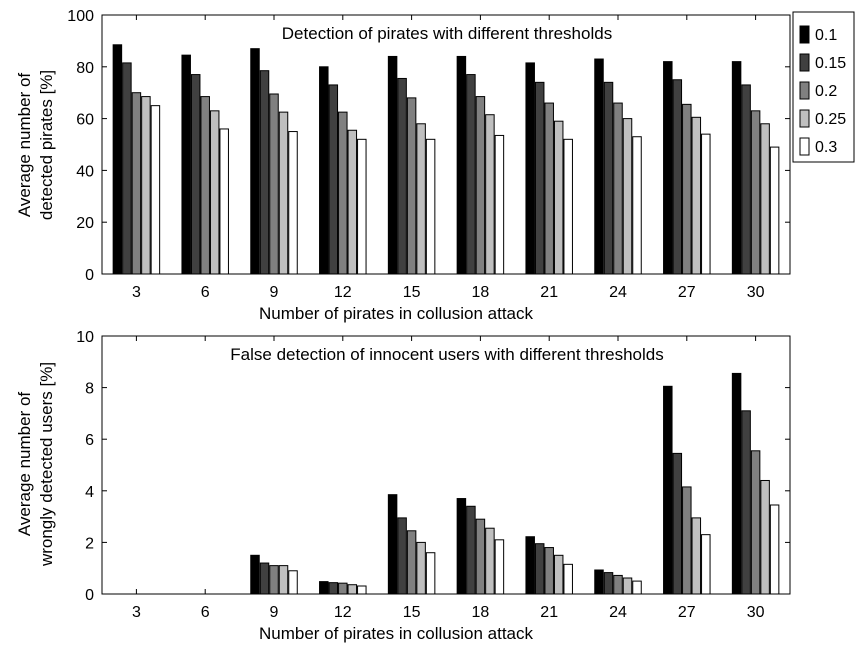  What do you see at coordinates (804, 146) in the screenshot?
I see `legend-swatch-0.3` at bounding box center [804, 146].